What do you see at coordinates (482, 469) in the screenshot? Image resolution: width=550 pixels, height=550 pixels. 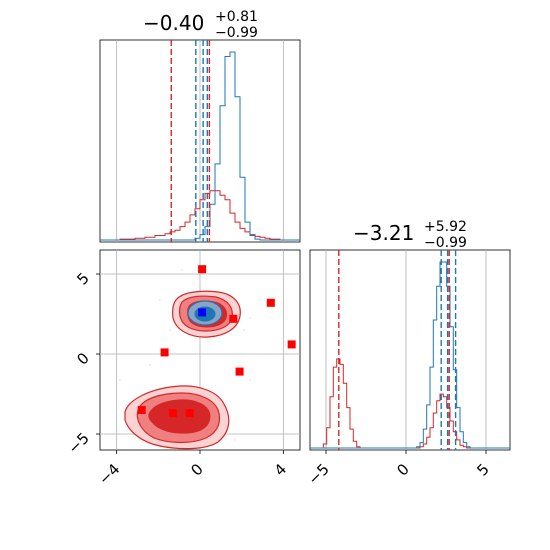 I see `x-tick-label: 5` at bounding box center [482, 469].